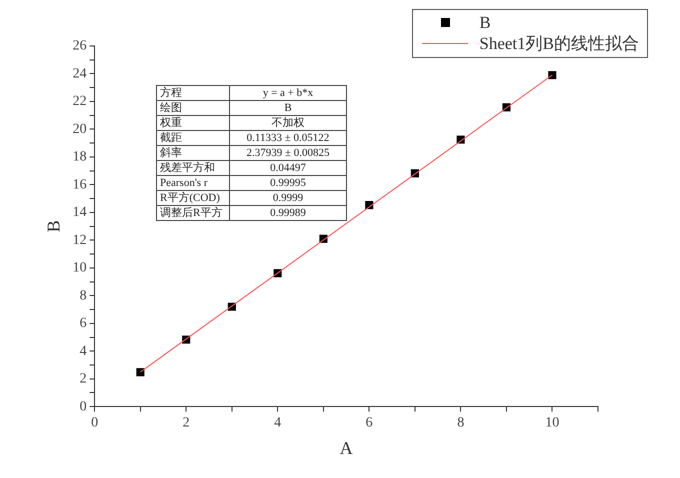 The image size is (680, 478). Describe the element at coordinates (186, 423) in the screenshot. I see `x-tick-label: 2` at that location.